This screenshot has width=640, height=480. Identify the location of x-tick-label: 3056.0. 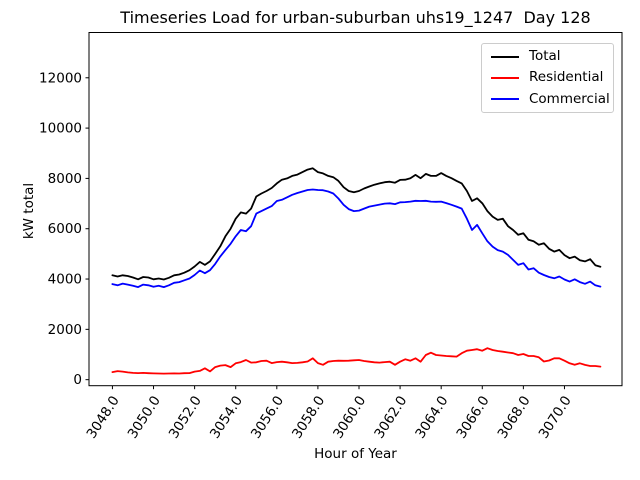
(267, 417).